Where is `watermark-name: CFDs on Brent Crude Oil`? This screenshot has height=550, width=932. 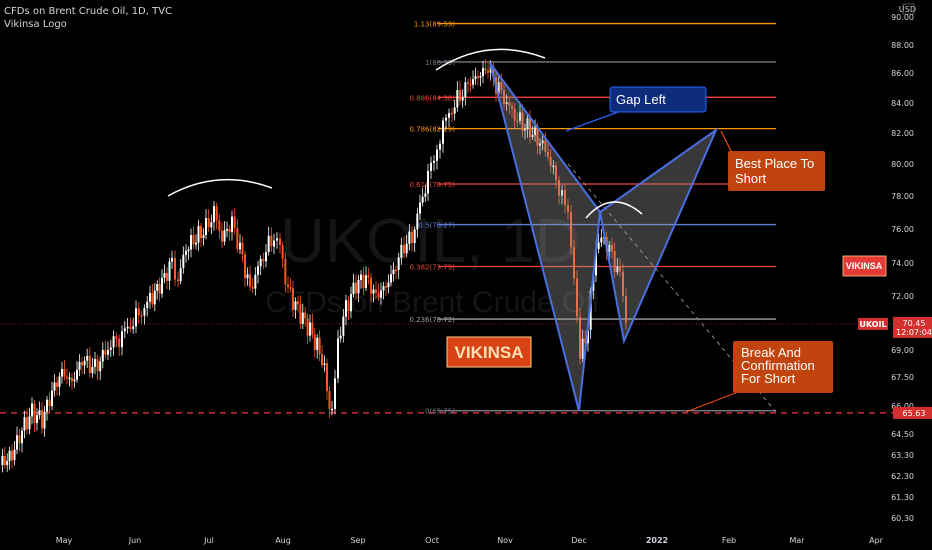 watermark-name: CFDs on Brent Crude Oil is located at coordinates (431, 302).